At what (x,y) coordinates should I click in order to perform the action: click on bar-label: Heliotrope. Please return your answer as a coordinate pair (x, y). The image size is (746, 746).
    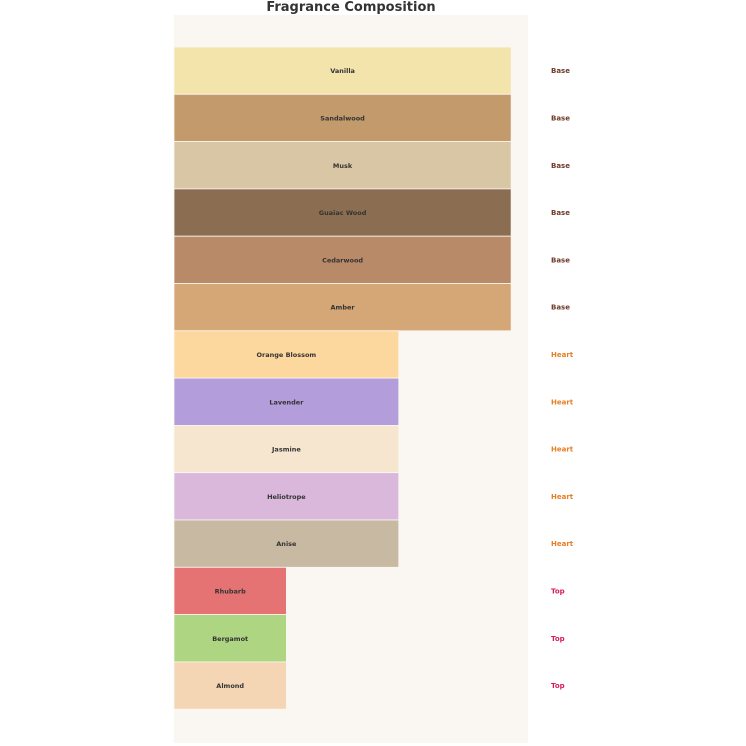
    Looking at the image, I should click on (286, 497).